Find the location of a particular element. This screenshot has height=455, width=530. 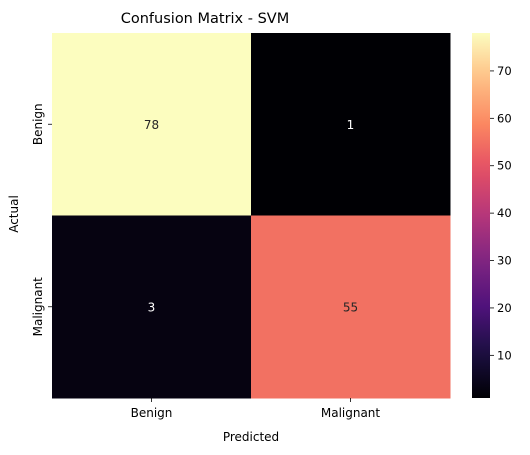

x-tick-label: Benign is located at coordinates (152, 413).